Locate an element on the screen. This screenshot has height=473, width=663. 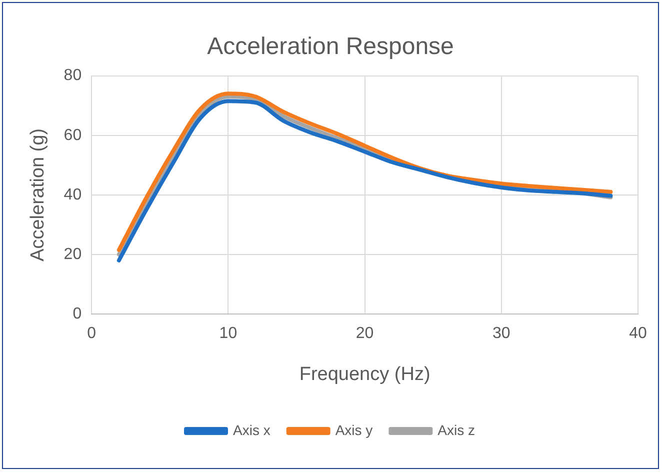
x-axis-title: Frequency (Hz) is located at coordinates (364, 374).